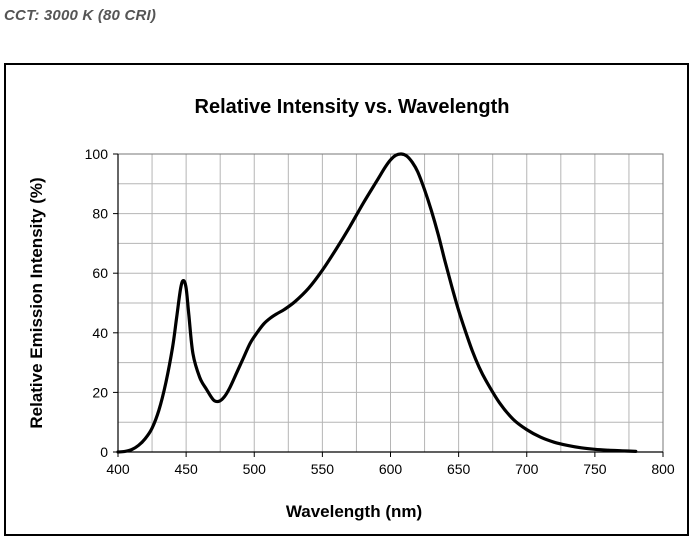  Describe the element at coordinates (104, 452) in the screenshot. I see `y-tick-label: 0` at that location.